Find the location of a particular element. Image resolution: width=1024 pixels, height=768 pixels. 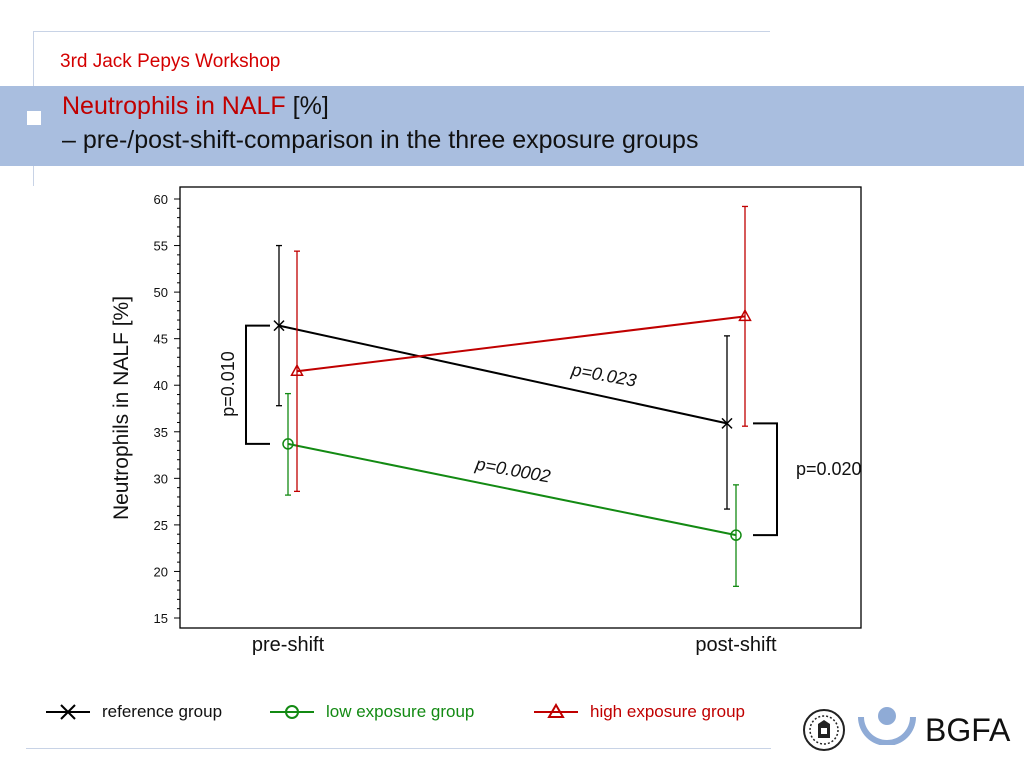

slide-frame-top is located at coordinates (401, 31).